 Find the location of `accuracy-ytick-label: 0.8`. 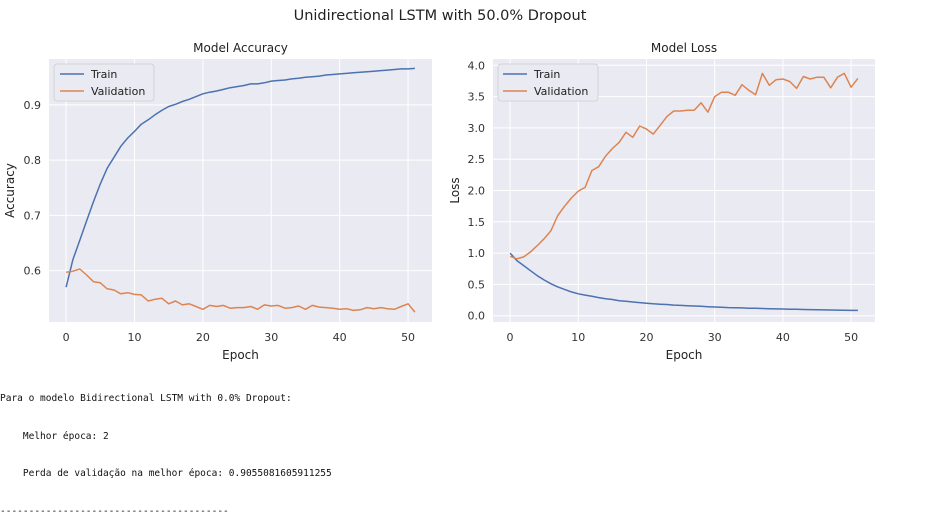

accuracy-ytick-label: 0.8 is located at coordinates (33, 160).